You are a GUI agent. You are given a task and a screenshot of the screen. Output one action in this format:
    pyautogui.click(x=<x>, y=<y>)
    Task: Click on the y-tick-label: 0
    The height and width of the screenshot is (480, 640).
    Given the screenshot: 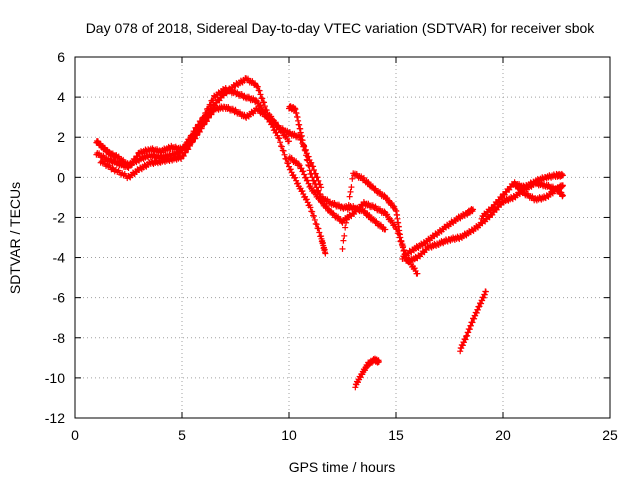 What is the action you would take?
    pyautogui.click(x=61, y=177)
    